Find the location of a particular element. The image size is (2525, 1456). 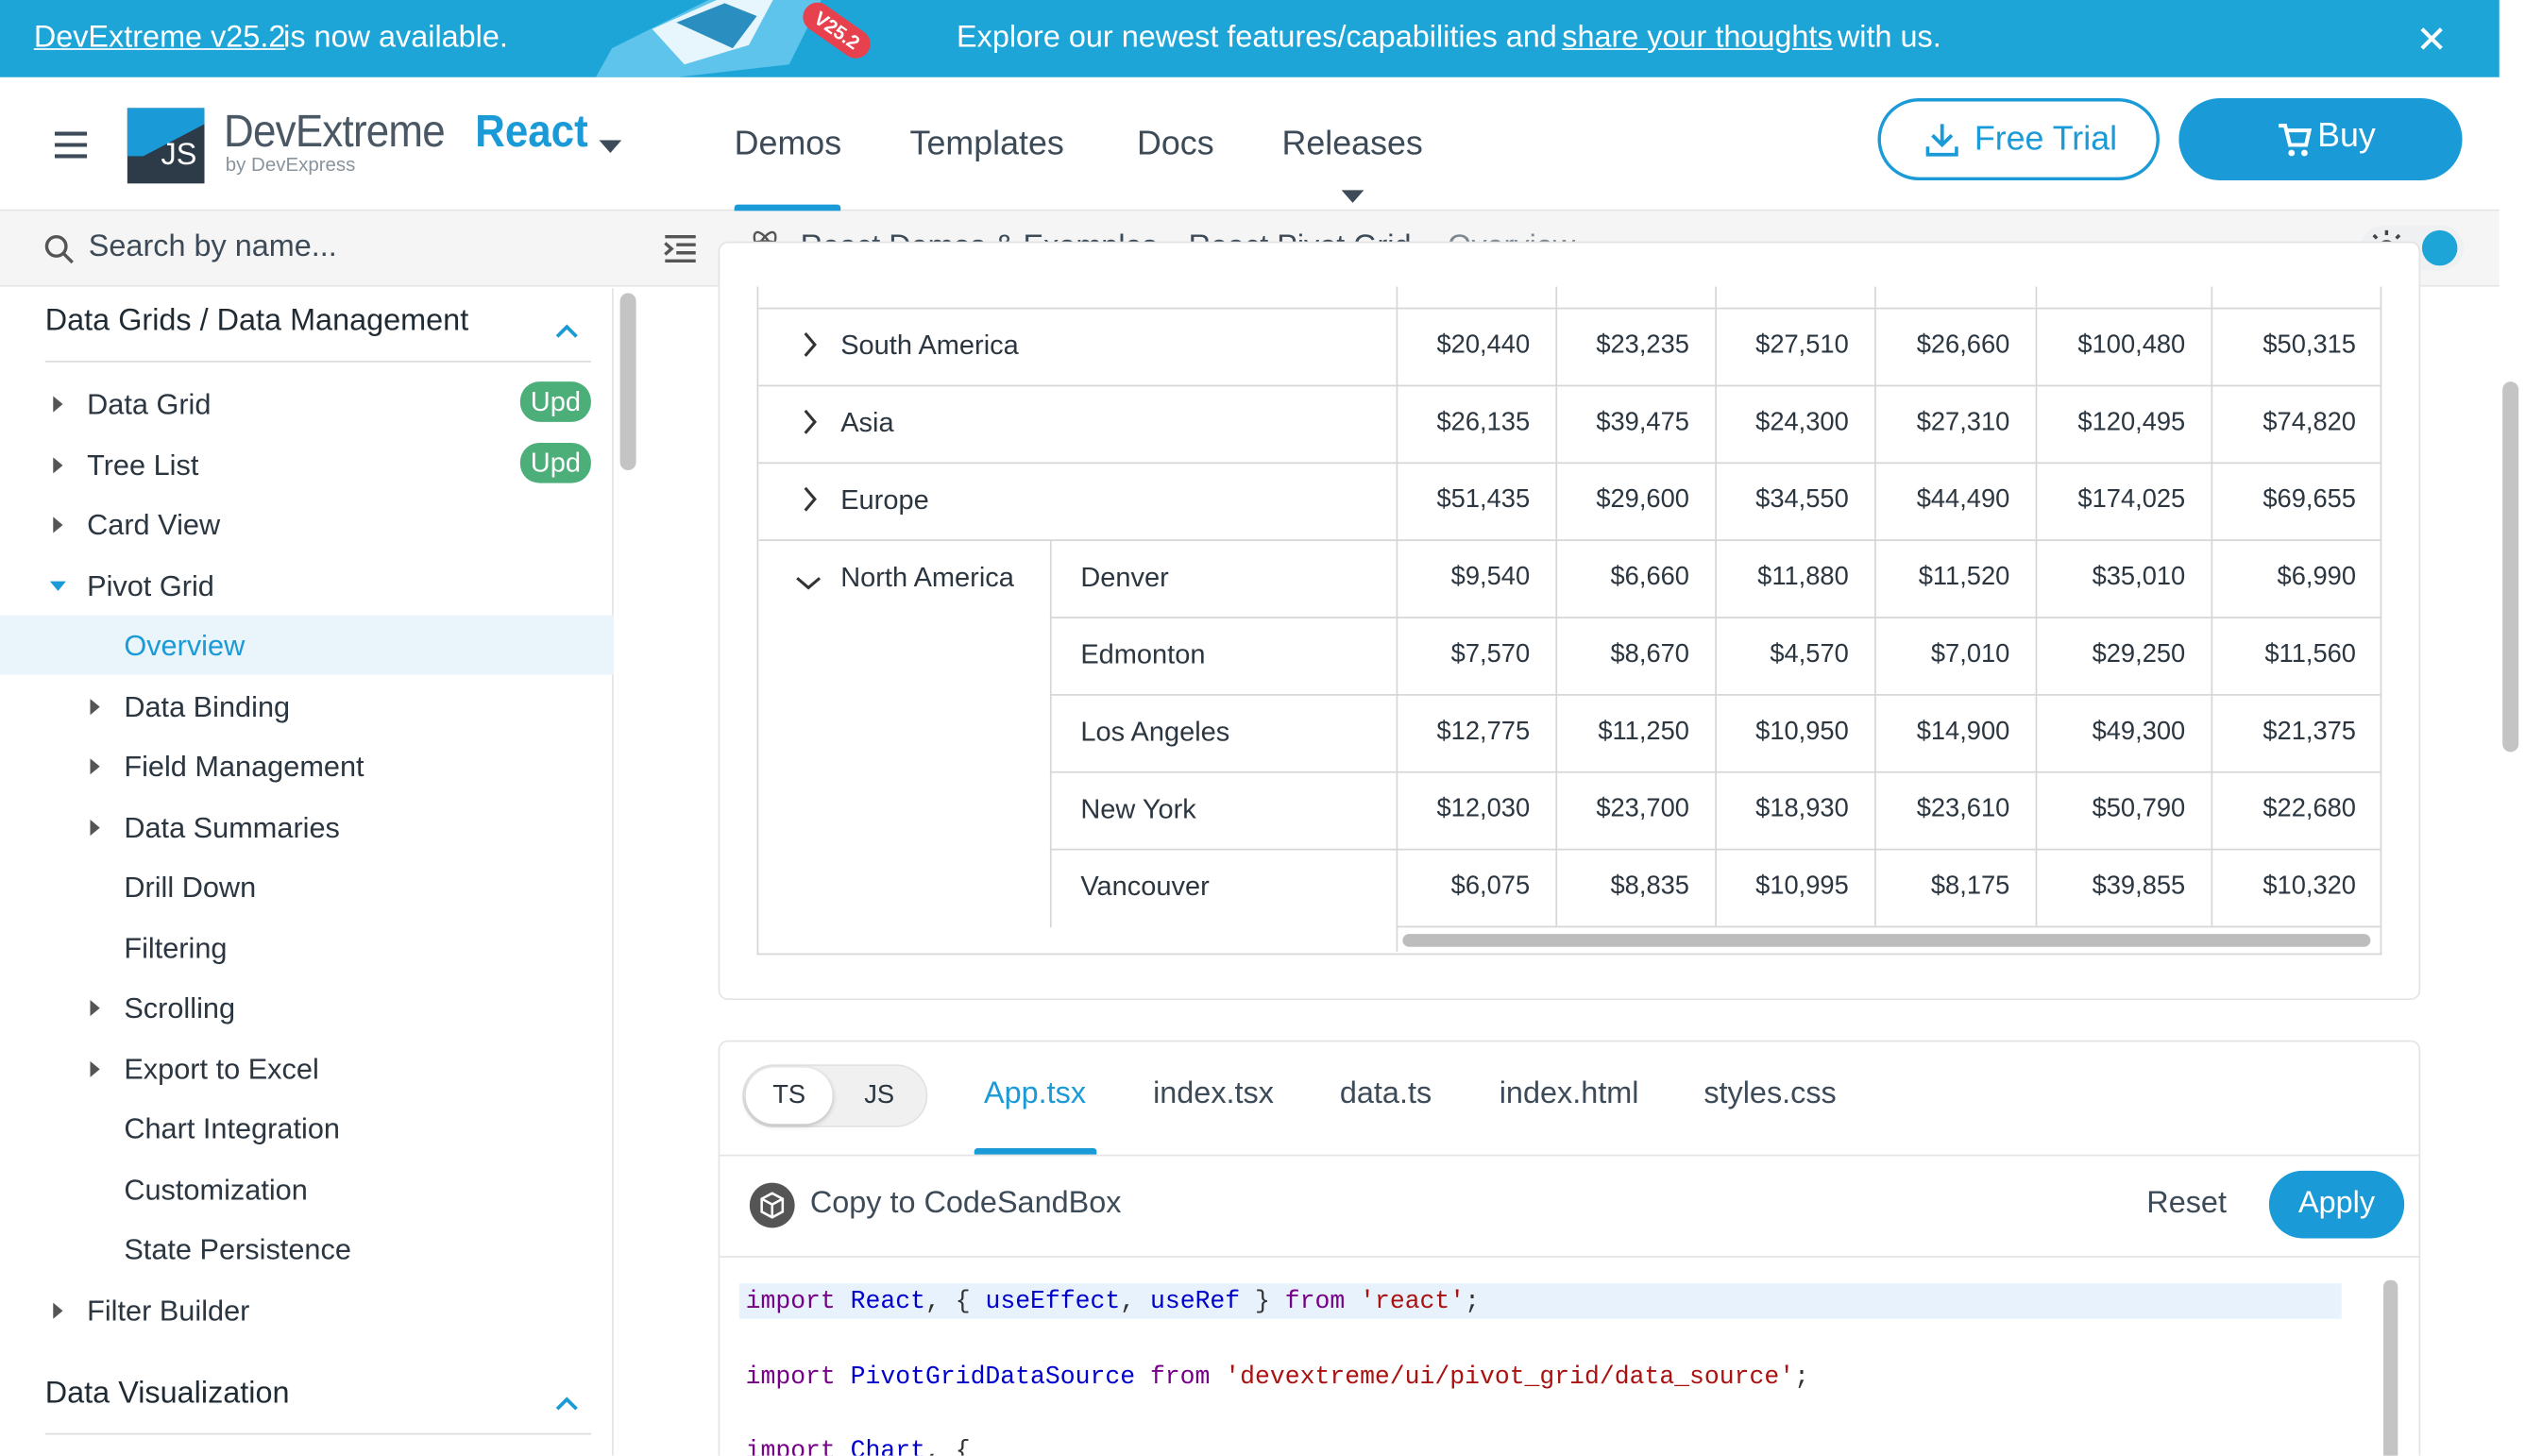

row-collapser-svg is located at coordinates (808, 583).